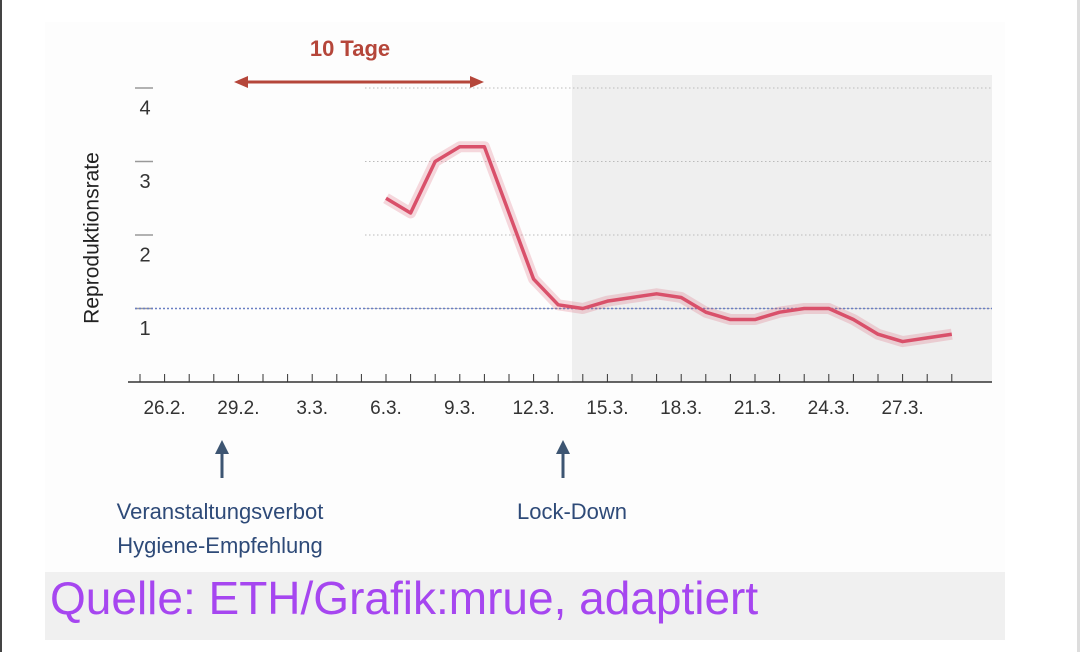 The height and width of the screenshot is (652, 1080). I want to click on x-tick-label: 9.3., so click(460, 408).